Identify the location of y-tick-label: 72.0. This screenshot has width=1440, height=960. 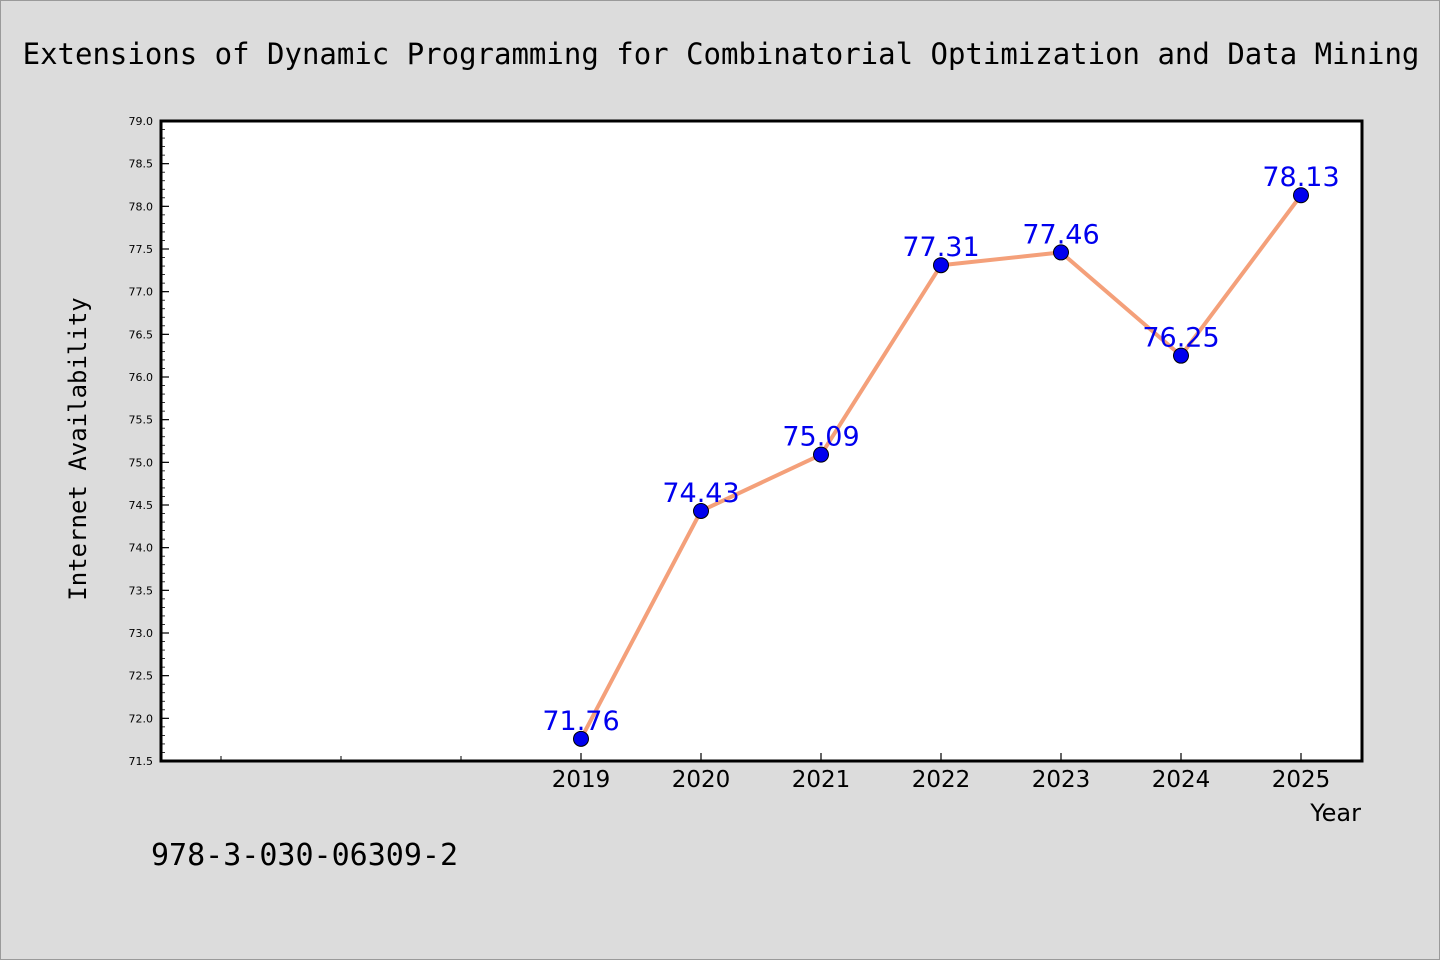
(141, 718).